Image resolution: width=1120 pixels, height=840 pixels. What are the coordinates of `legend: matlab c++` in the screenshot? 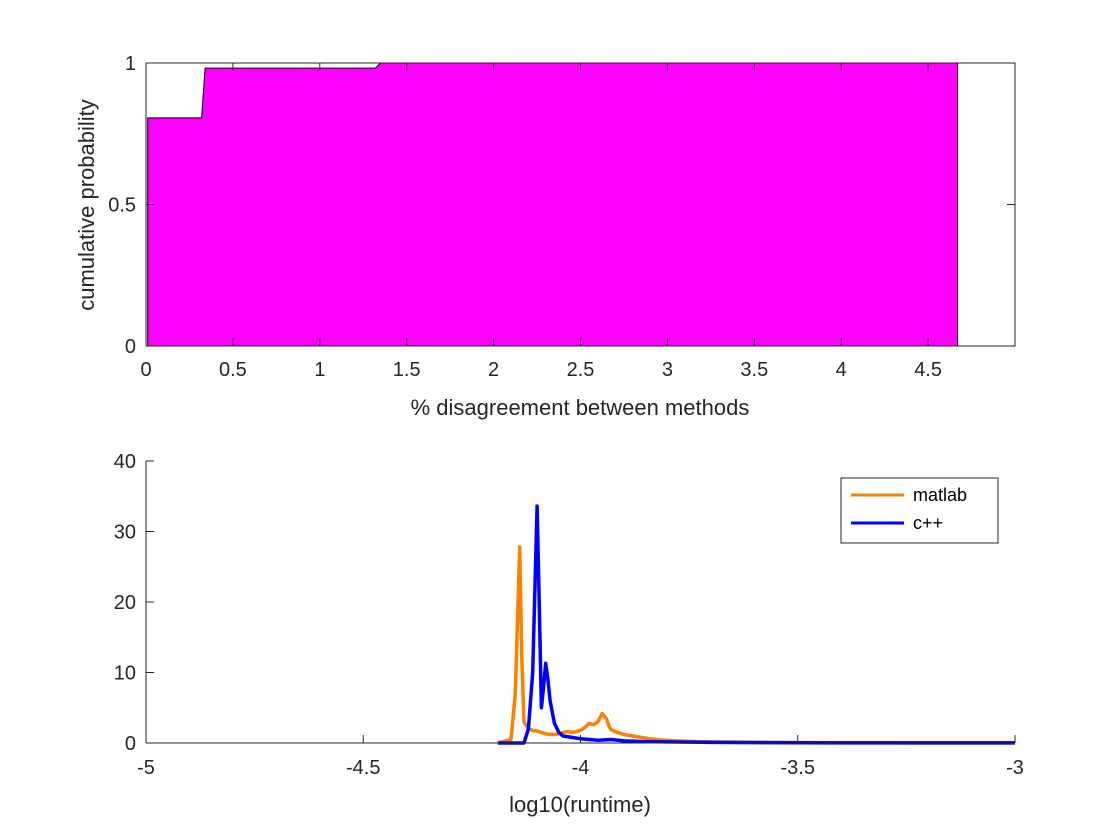 It's located at (919, 510).